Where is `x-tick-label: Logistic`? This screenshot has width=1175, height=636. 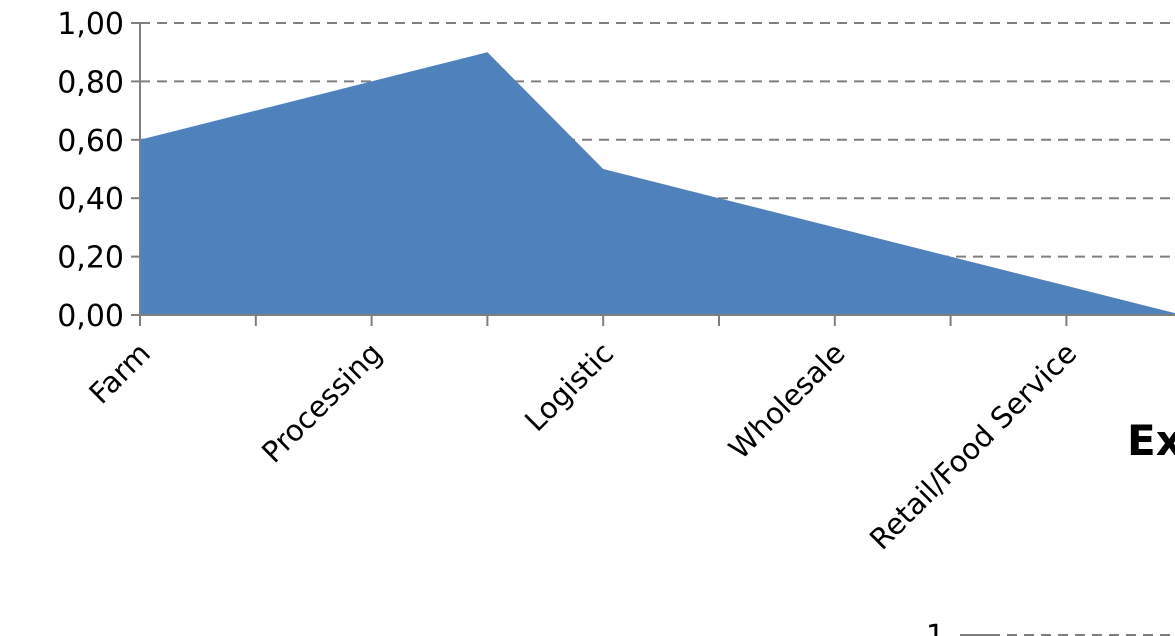 x-tick-label: Logistic is located at coordinates (569, 387).